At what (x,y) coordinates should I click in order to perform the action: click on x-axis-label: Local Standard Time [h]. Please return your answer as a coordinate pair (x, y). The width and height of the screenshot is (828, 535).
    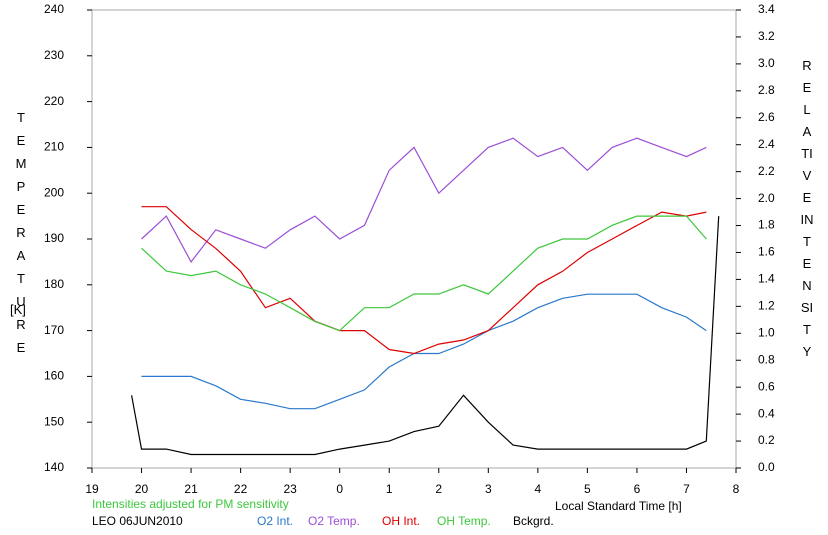
    Looking at the image, I should click on (618, 506).